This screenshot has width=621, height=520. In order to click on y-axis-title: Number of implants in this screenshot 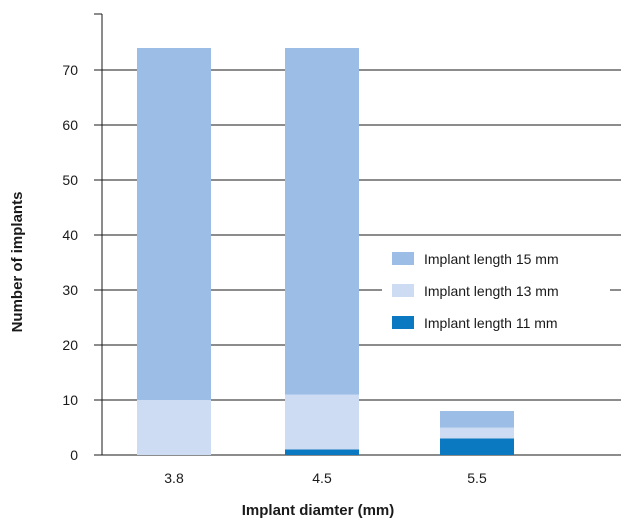, I will do `click(17, 262)`.